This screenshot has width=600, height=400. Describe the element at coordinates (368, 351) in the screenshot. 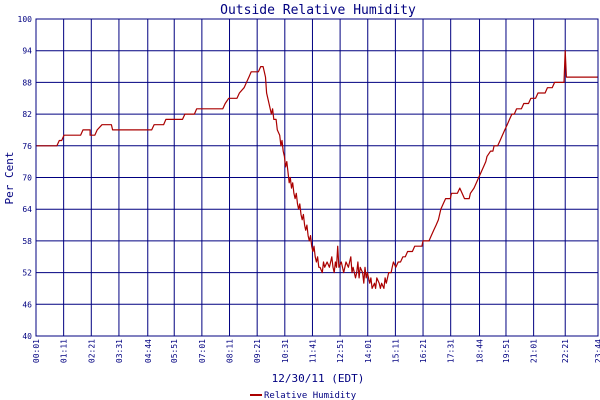

I see `x-tick-label: 14:01` at that location.